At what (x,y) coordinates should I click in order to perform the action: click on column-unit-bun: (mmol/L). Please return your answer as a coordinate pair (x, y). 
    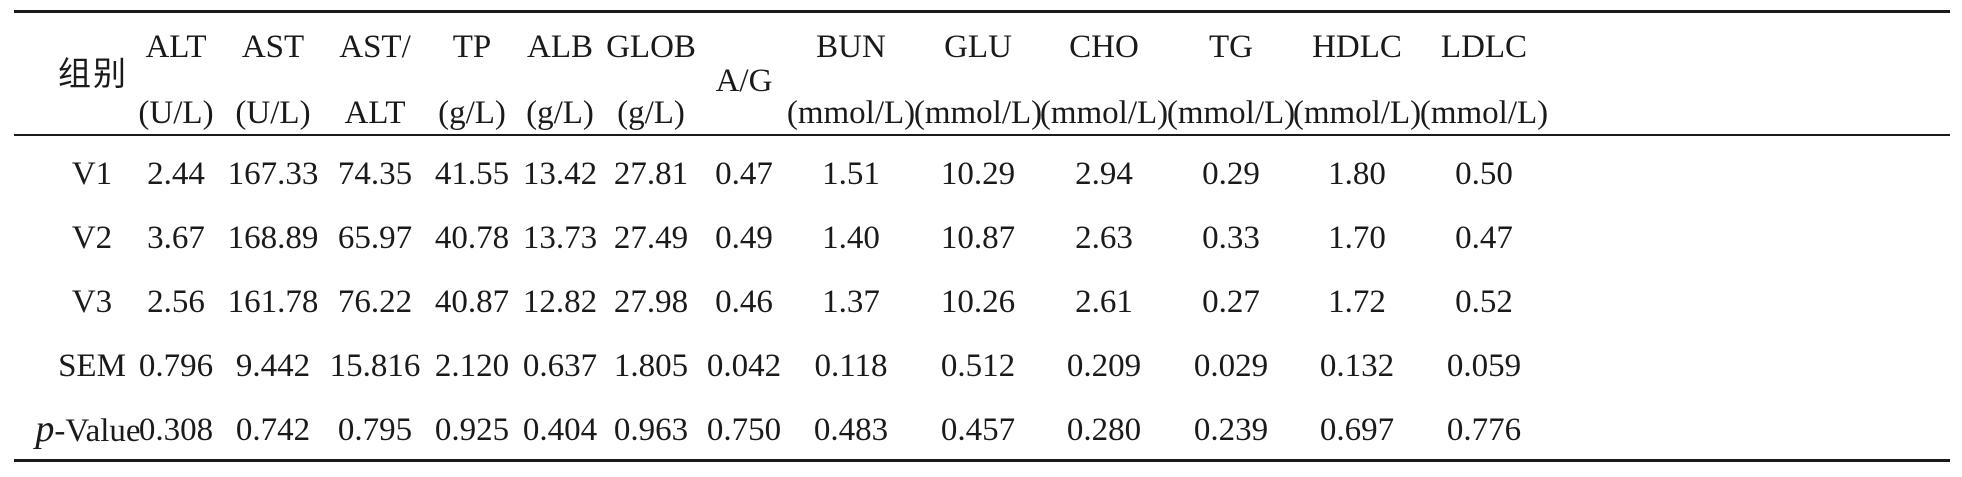
    Looking at the image, I should click on (851, 113).